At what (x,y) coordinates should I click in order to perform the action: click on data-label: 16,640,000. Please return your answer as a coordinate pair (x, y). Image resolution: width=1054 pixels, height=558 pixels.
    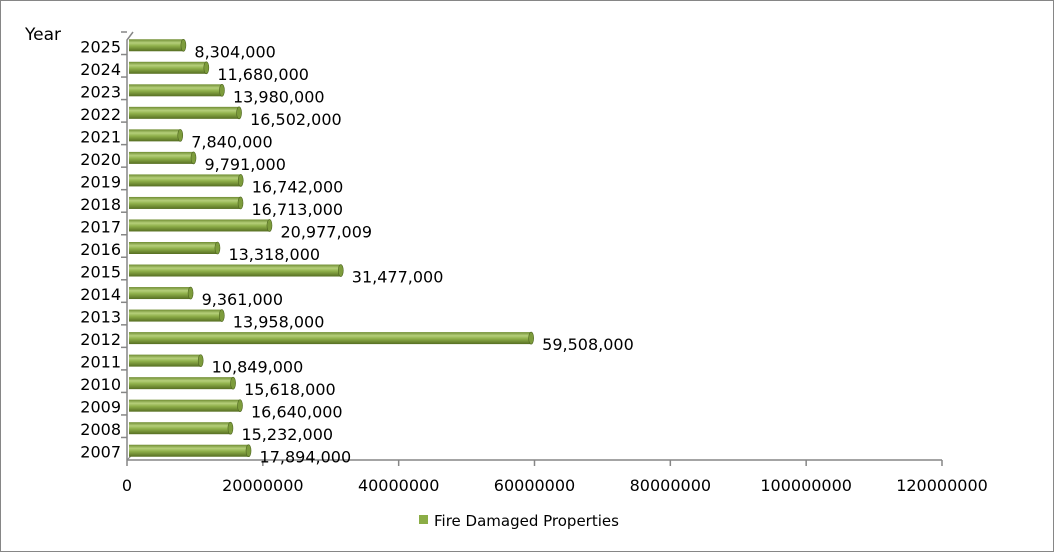
    Looking at the image, I should click on (297, 412).